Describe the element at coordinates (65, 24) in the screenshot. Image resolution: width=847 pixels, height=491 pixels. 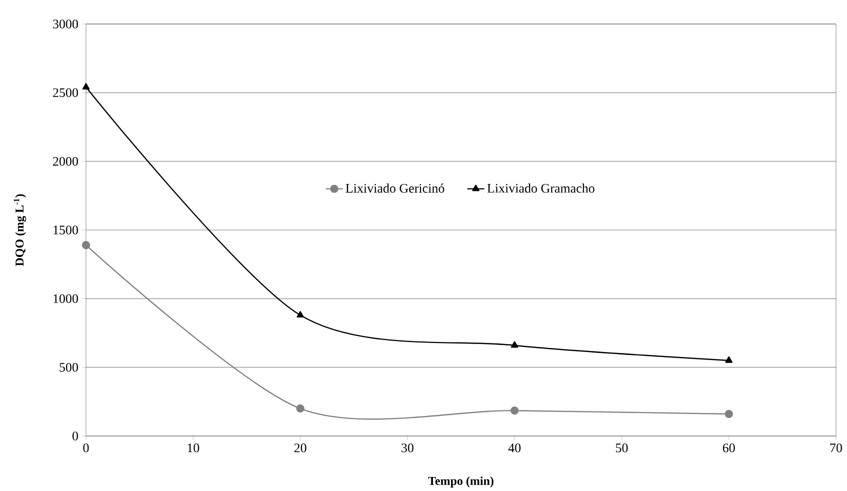
I see `y-tick-label: 3000` at that location.